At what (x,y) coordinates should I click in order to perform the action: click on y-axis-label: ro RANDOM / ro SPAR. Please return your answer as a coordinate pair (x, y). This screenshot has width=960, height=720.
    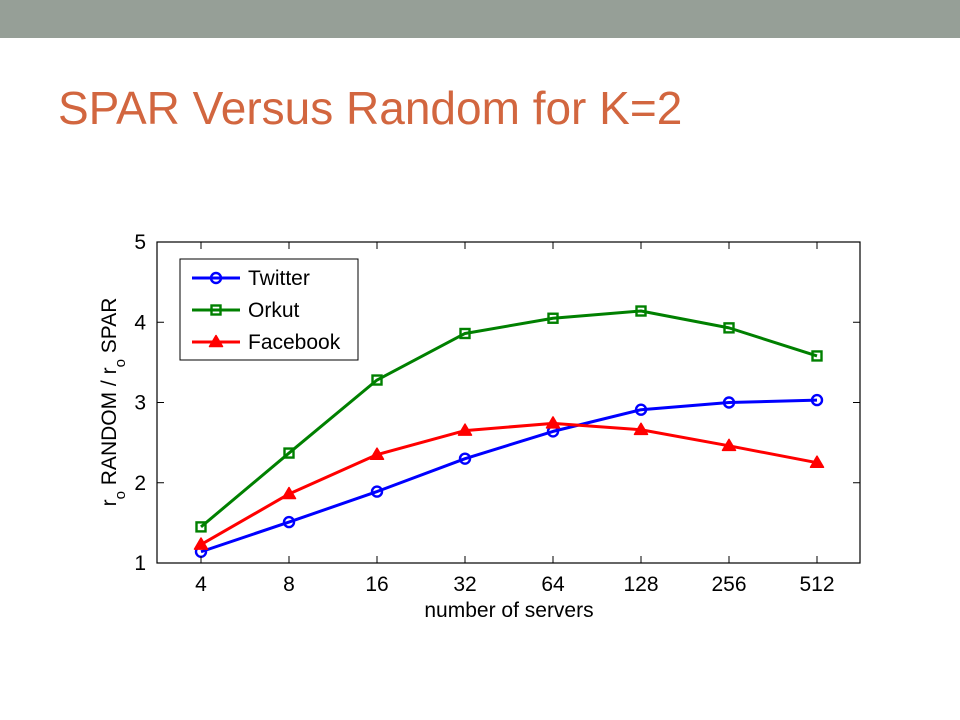
    Looking at the image, I should click on (113, 402).